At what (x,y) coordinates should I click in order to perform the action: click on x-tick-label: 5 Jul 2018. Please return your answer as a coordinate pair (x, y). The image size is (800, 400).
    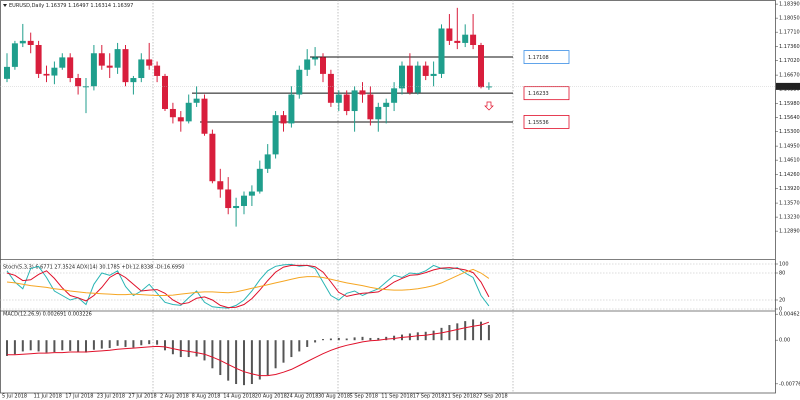
    Looking at the image, I should click on (14, 397).